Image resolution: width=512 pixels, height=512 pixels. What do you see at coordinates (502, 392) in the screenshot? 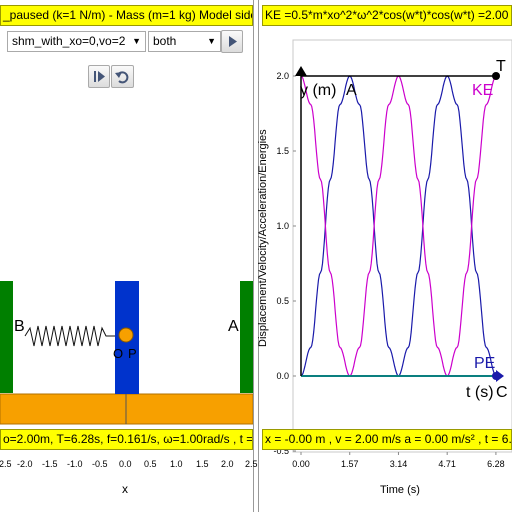
I see `label-C: C` at bounding box center [502, 392].